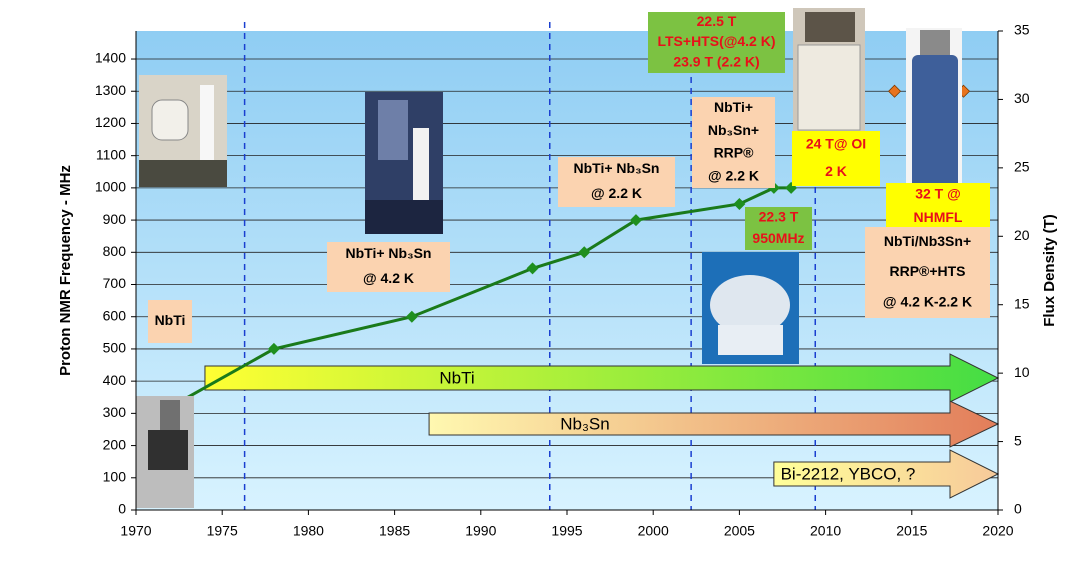 This screenshot has width=1079, height=574. What do you see at coordinates (308, 531) in the screenshot?
I see `x-tick-label: 1980` at bounding box center [308, 531].